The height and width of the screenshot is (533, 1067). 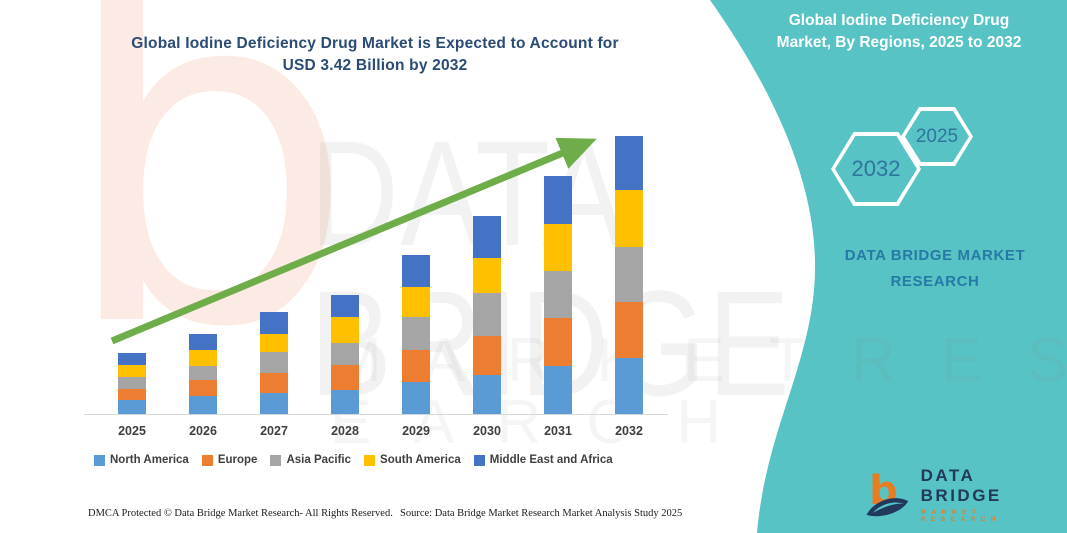 I want to click on bar-segment-2025-asia-pacific, so click(x=132, y=383).